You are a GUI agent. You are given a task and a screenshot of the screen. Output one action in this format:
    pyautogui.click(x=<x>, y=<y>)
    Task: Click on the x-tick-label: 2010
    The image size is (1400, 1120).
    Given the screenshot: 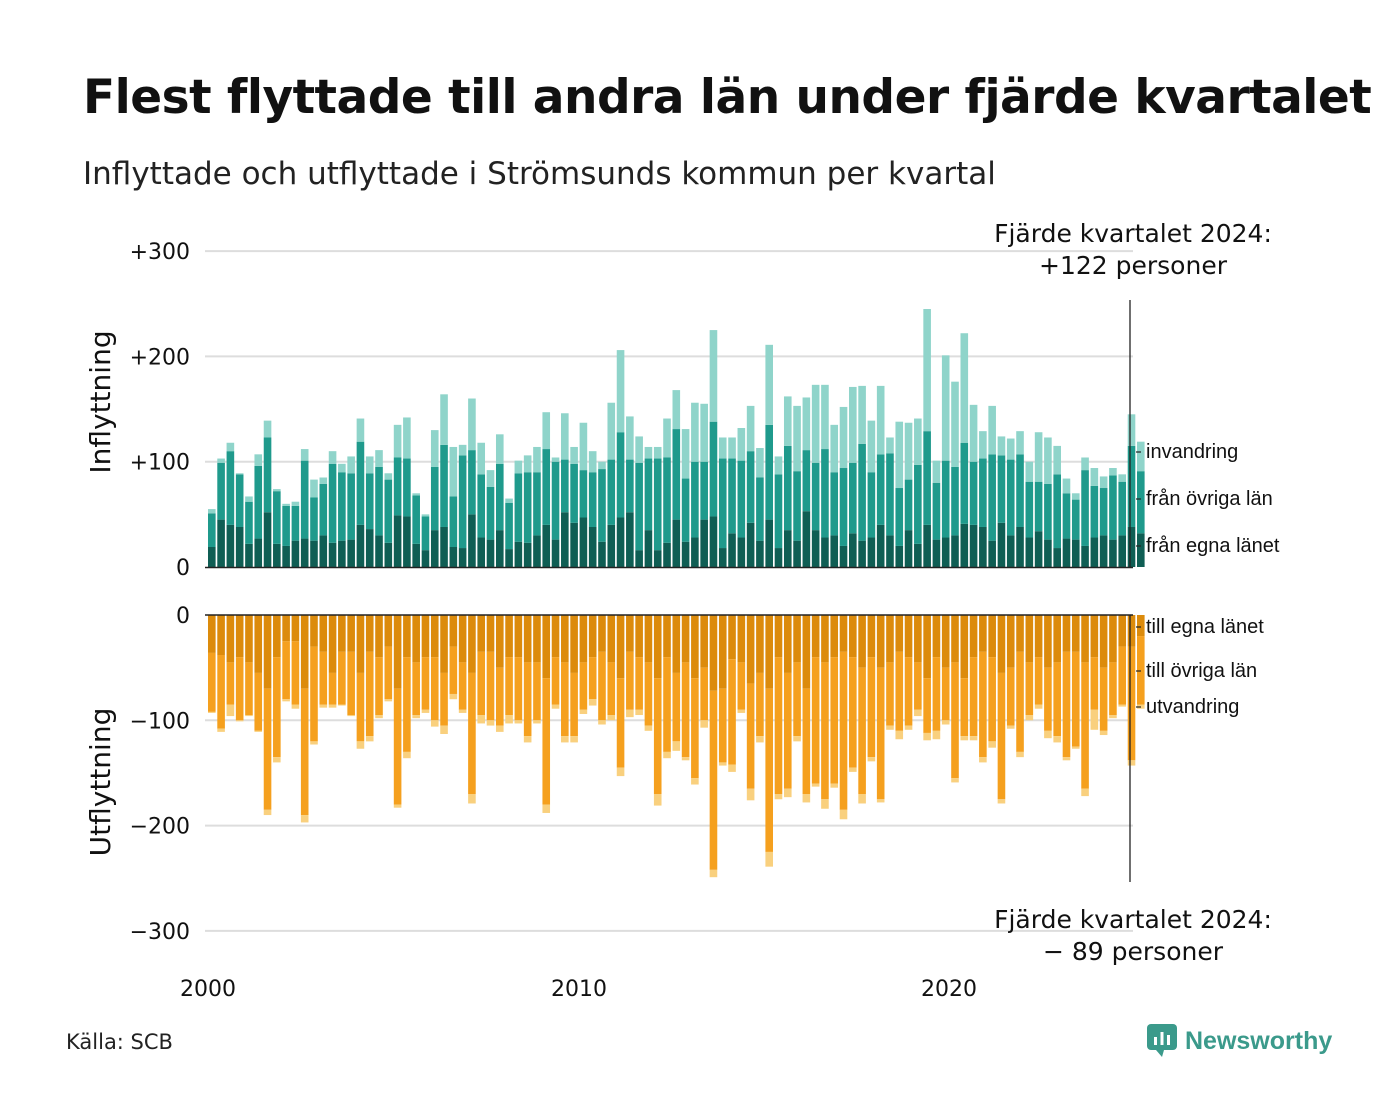 What is the action you would take?
    pyautogui.click(x=579, y=989)
    